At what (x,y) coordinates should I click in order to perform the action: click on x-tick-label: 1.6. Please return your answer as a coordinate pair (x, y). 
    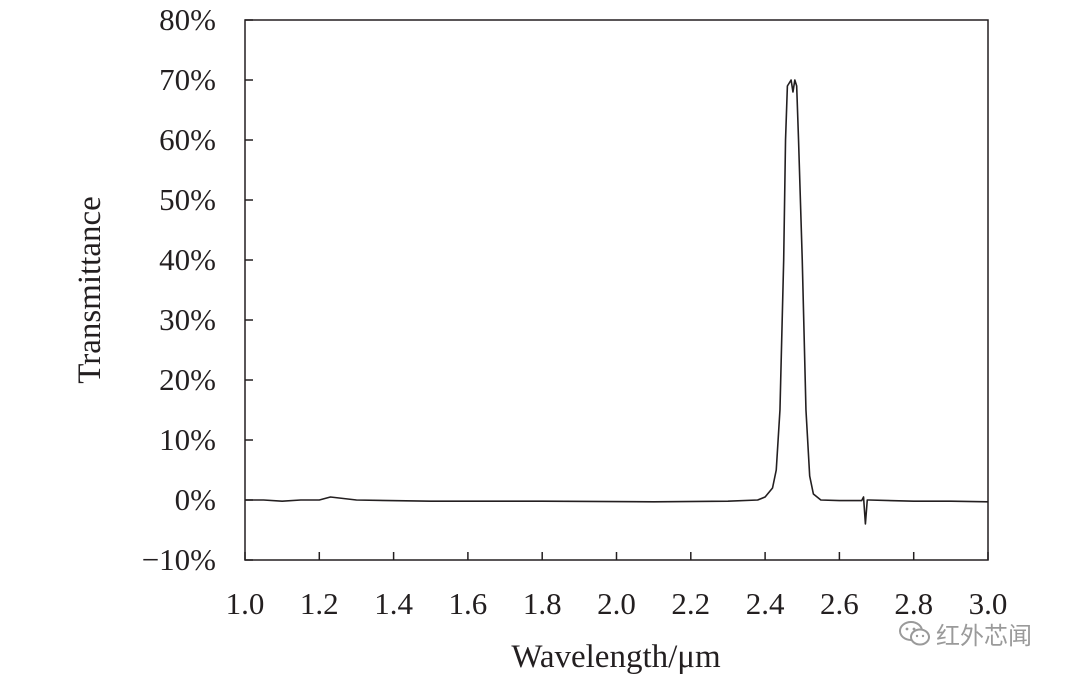
    Looking at the image, I should click on (468, 603).